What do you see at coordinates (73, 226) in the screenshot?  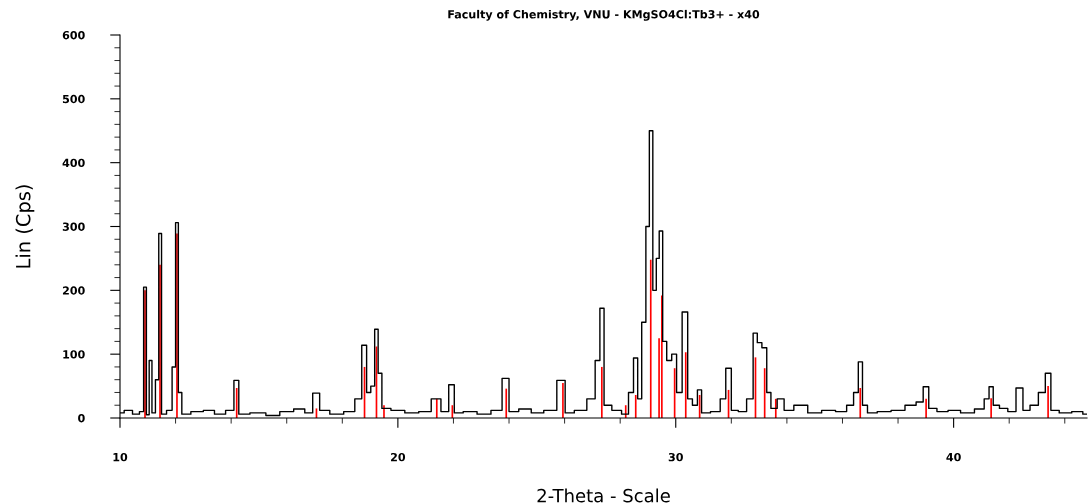 I see `y-tick-label: 300` at bounding box center [73, 226].